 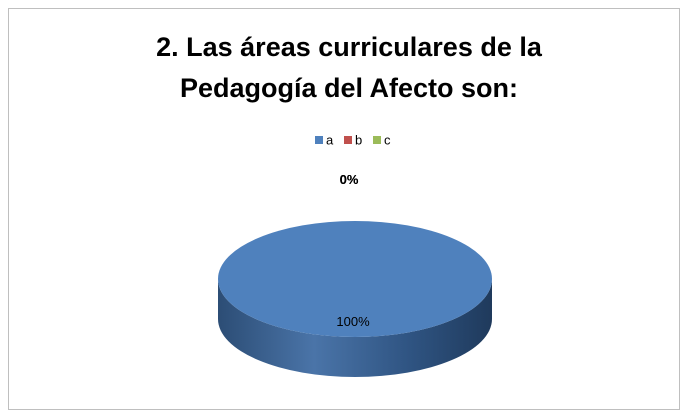 I want to click on legend-label: b, so click(x=358, y=139).